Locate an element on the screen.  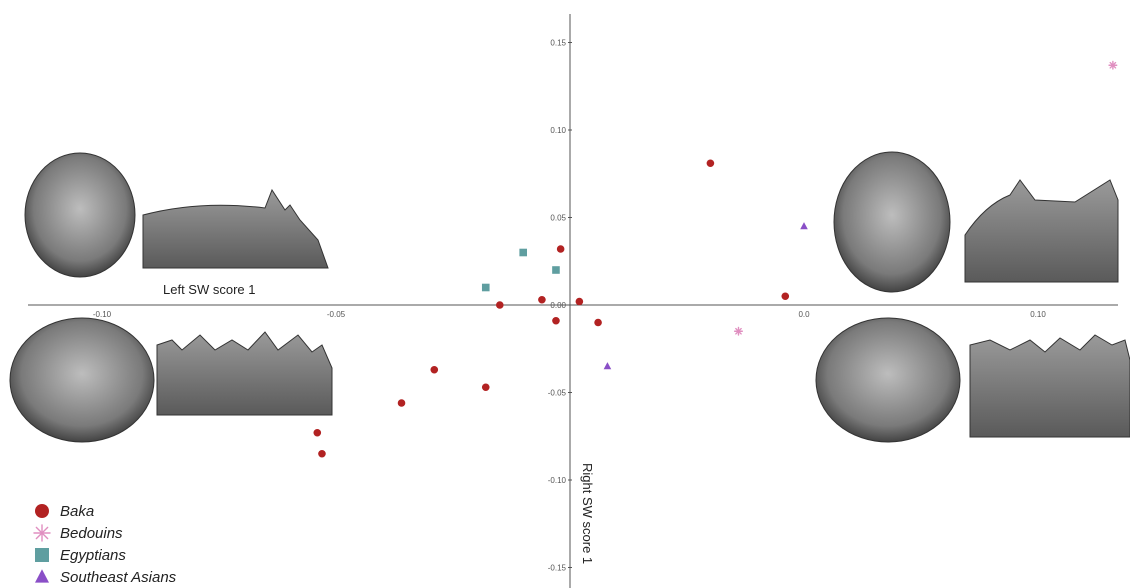
legend: Baka Bedouins Egyptians Southeast Asians is located at coordinates (104, 544).